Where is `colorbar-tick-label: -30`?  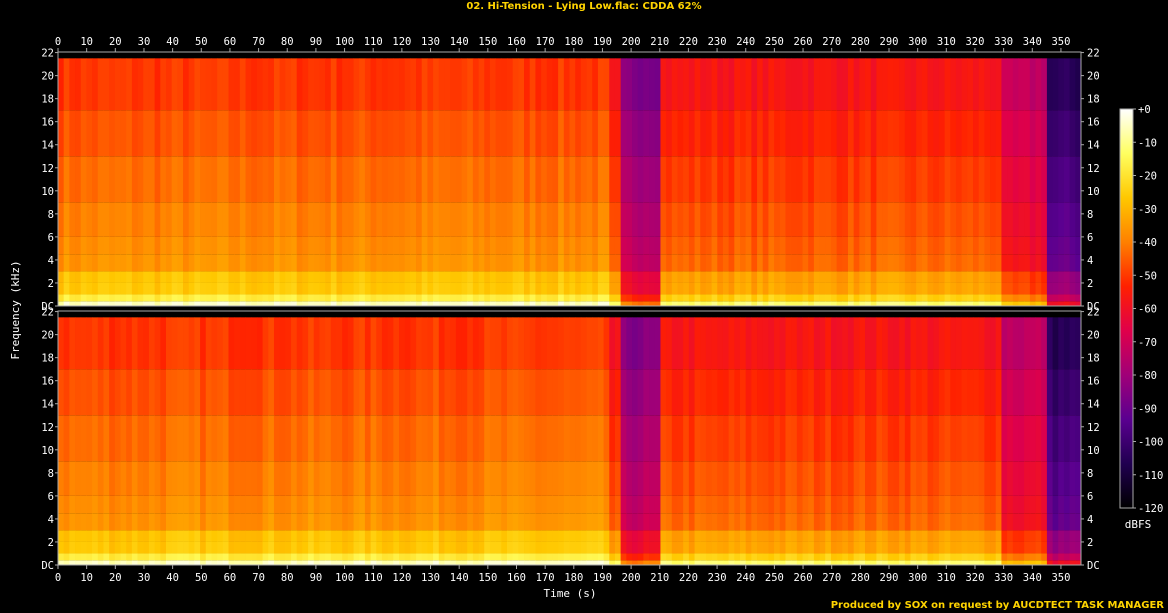
colorbar-tick-label: -30 is located at coordinates (1147, 210).